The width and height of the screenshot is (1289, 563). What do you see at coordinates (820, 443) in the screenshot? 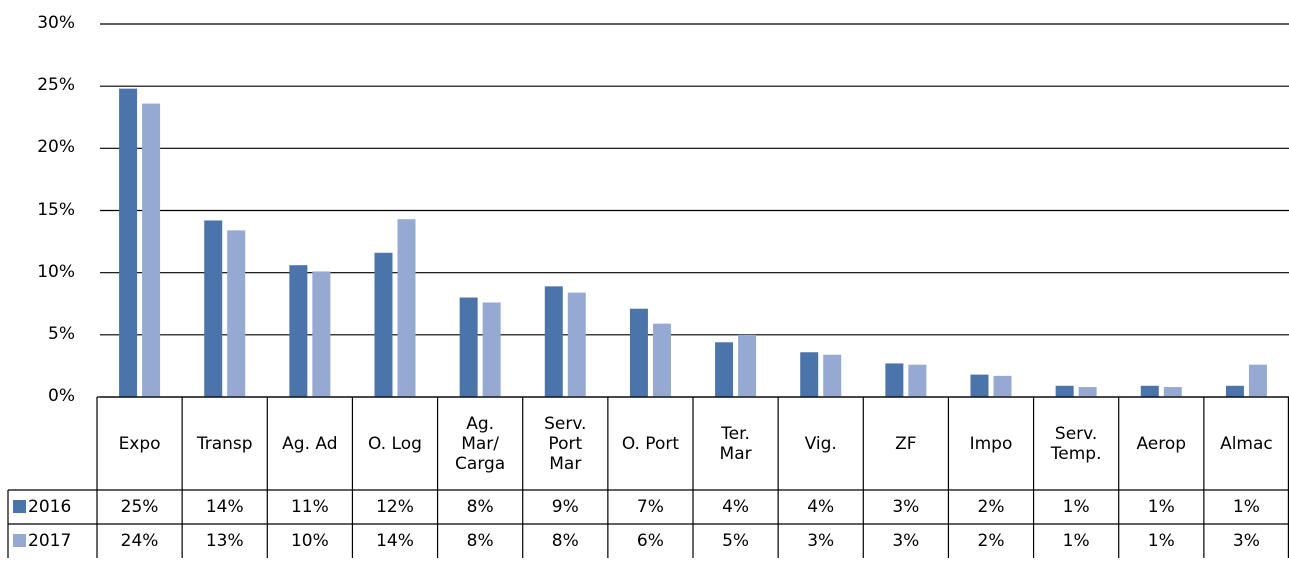
I see `x-tick-label: Vig.` at bounding box center [820, 443].